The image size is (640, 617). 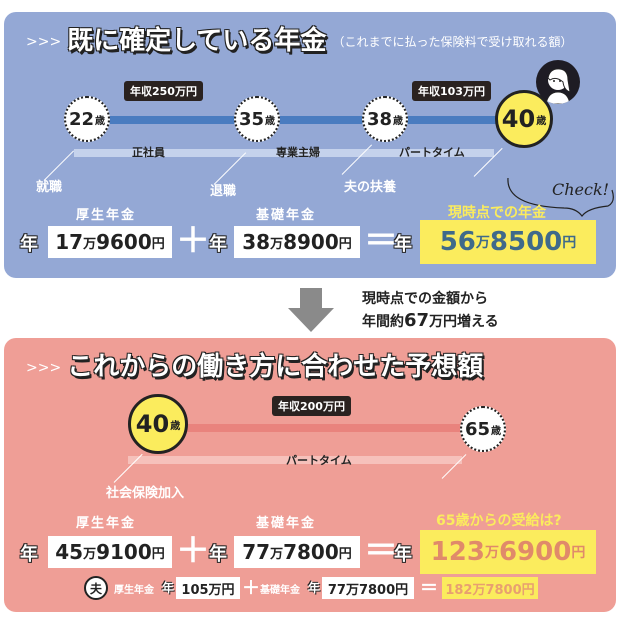 What do you see at coordinates (158, 424) in the screenshot?
I see `age-node-40: 40 歳` at bounding box center [158, 424].